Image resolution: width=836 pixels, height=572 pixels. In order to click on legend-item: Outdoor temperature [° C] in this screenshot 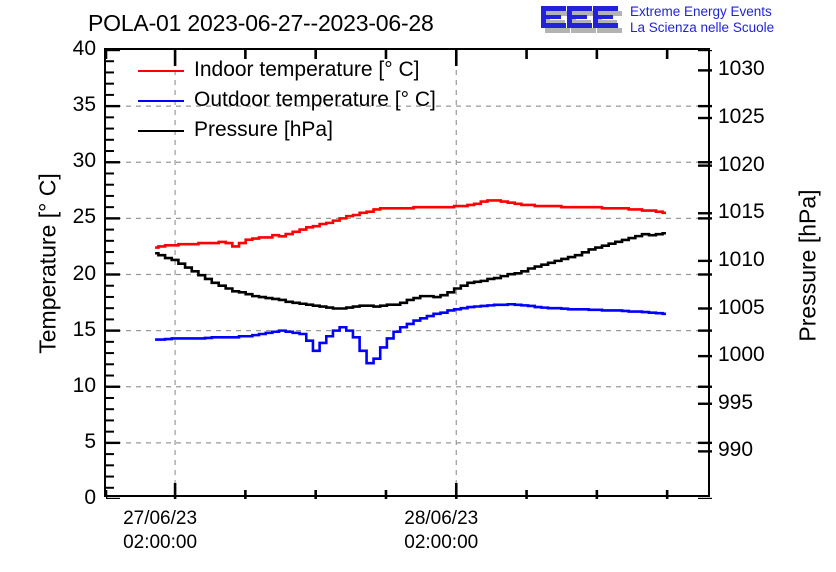, I will do `click(318, 101)`.